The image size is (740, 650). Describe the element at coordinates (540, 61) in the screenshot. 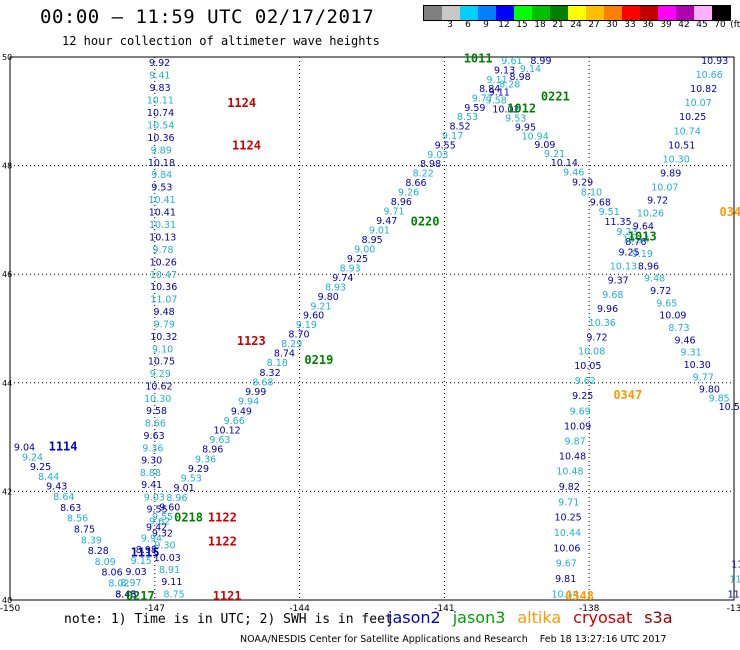

I see `swh-value-label: 8.99` at that location.